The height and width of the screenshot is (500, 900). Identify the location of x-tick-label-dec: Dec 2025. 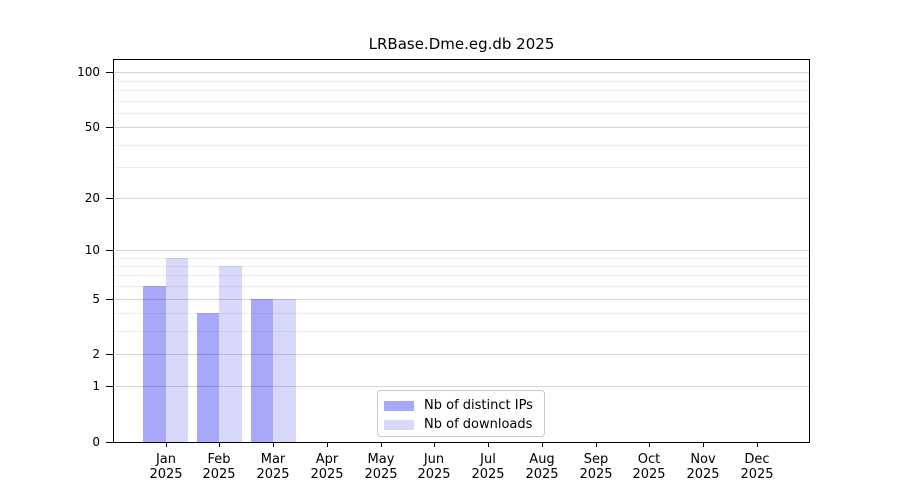
(757, 467).